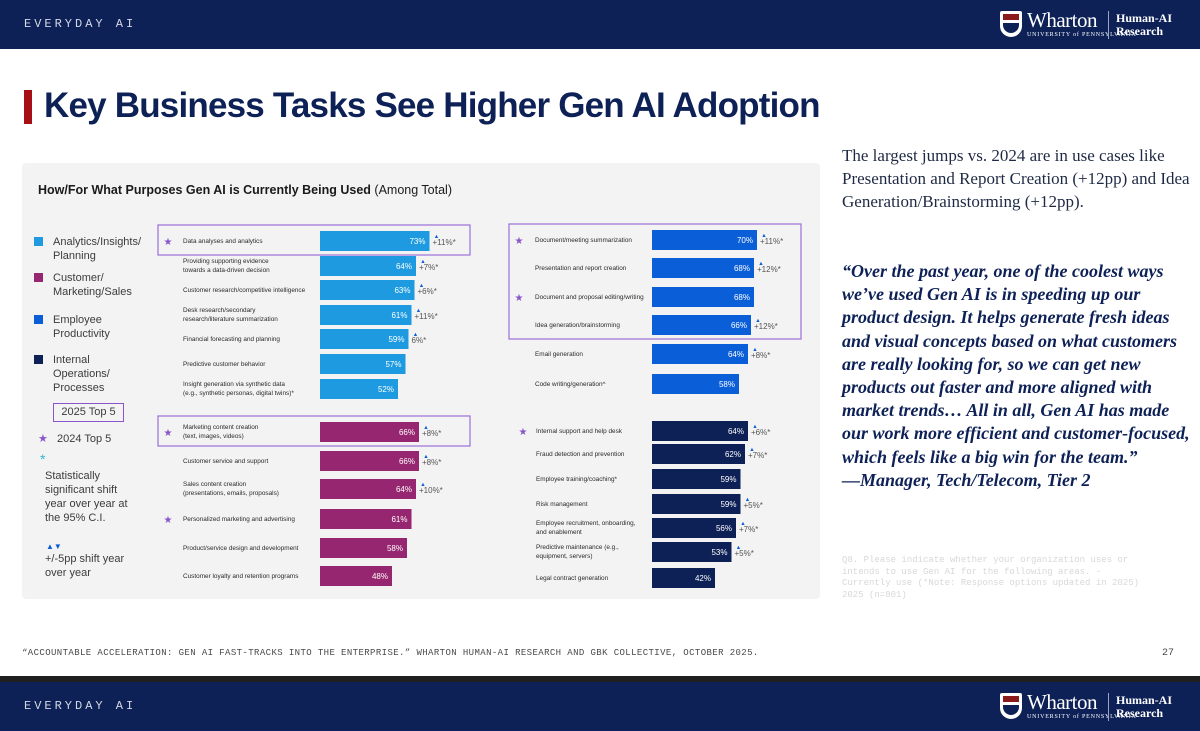 This screenshot has width=1200, height=731. What do you see at coordinates (231, 493) in the screenshot?
I see `category-label: (presentations, emails, proposals)` at bounding box center [231, 493].